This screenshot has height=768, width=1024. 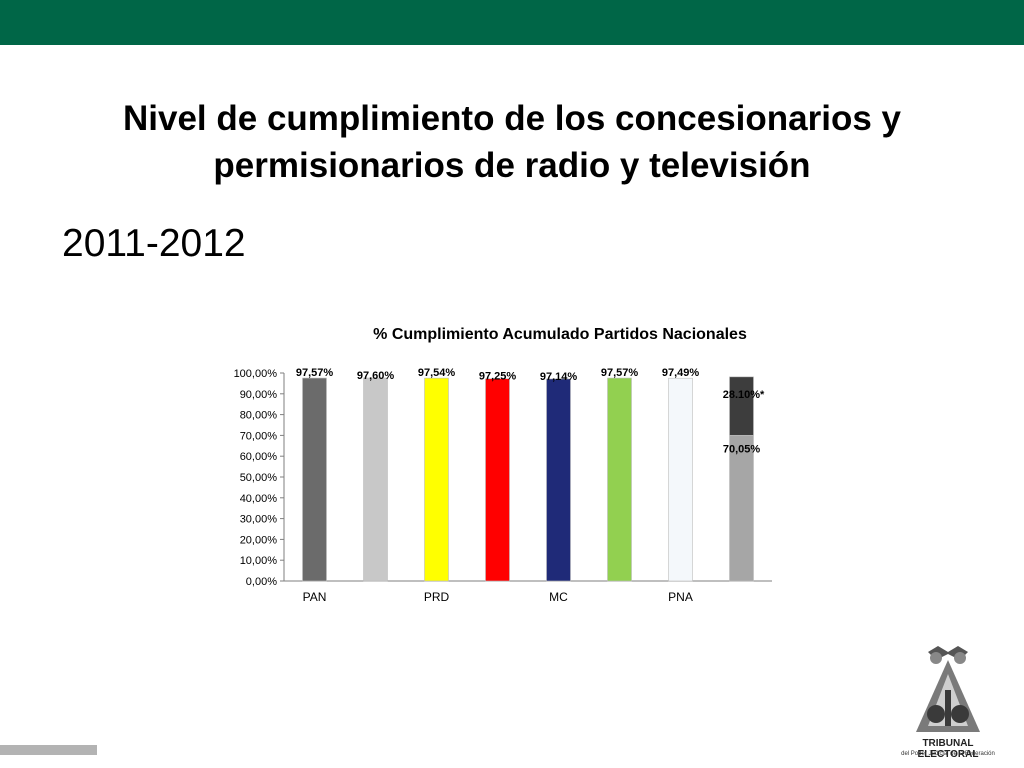 What do you see at coordinates (680, 479) in the screenshot?
I see `bar-pna` at bounding box center [680, 479].